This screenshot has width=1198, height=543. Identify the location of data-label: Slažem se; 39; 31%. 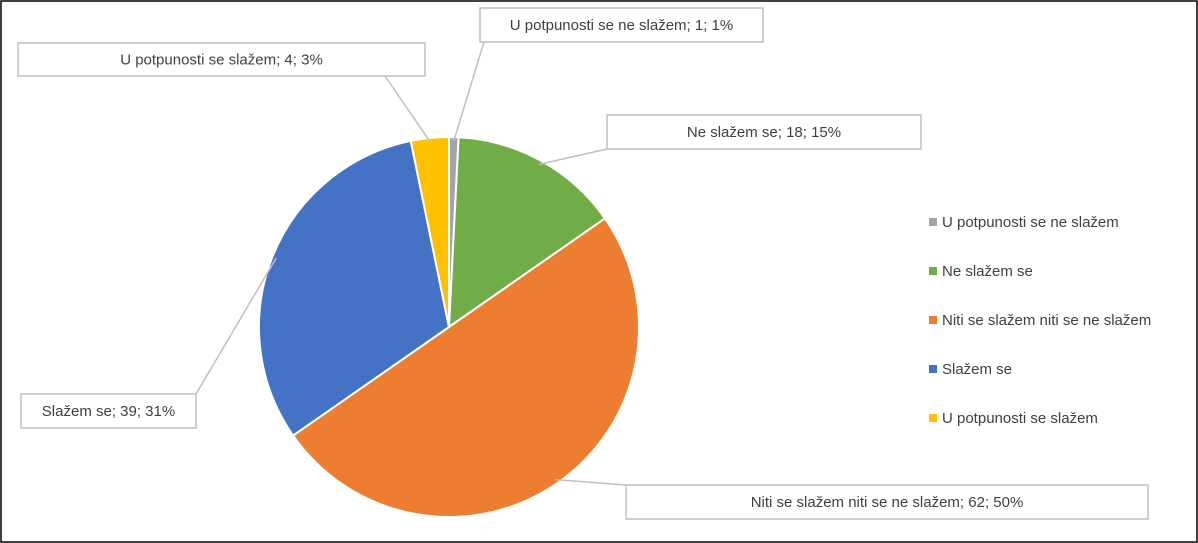
(108, 411).